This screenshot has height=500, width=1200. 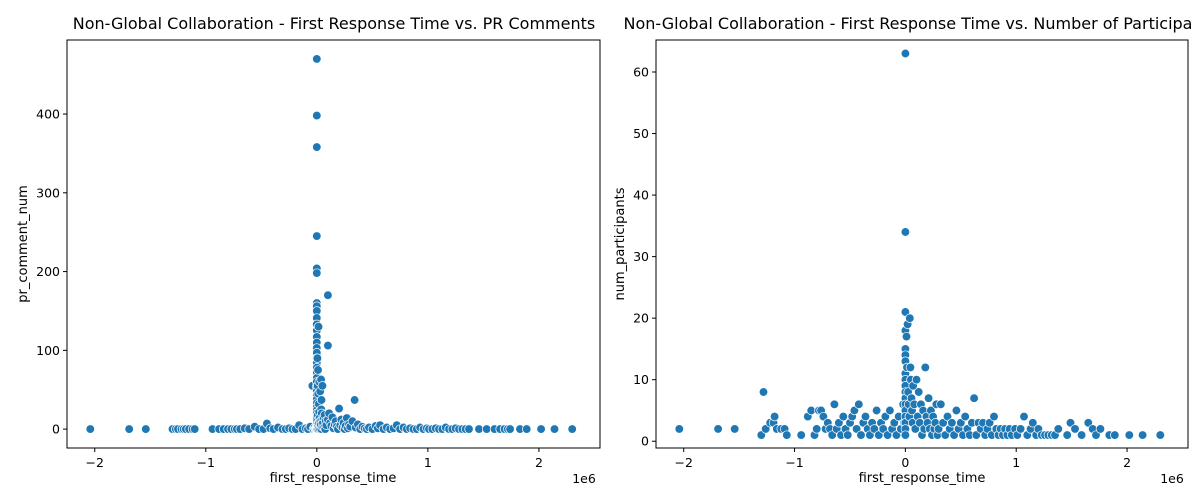 What do you see at coordinates (48, 350) in the screenshot?
I see `y-tick-label: 100` at bounding box center [48, 350].